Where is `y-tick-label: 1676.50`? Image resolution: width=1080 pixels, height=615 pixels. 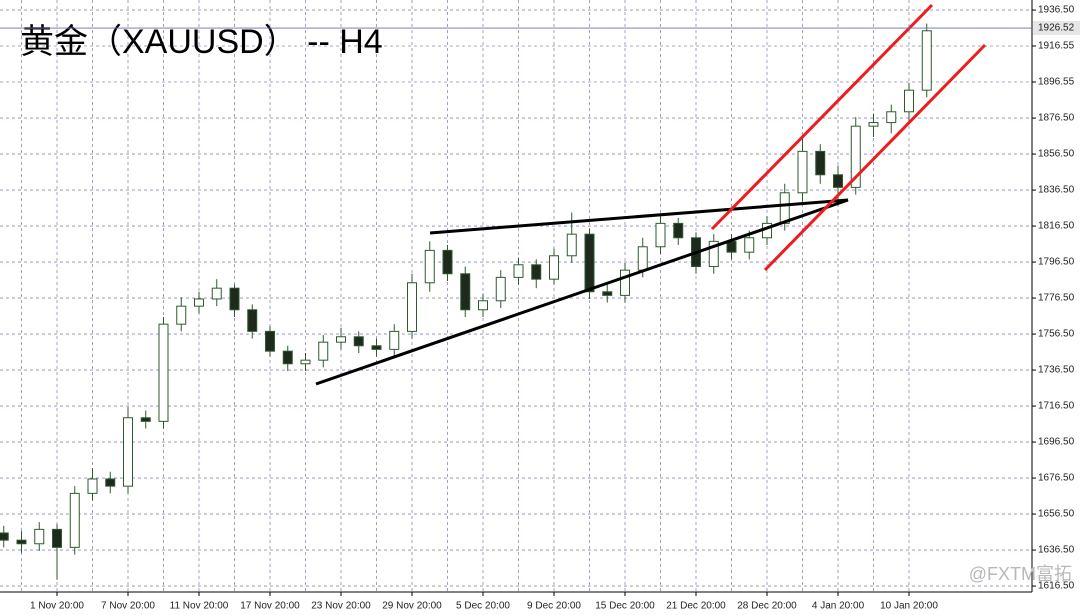 y-tick-label: 1676.50 is located at coordinates (1056, 478).